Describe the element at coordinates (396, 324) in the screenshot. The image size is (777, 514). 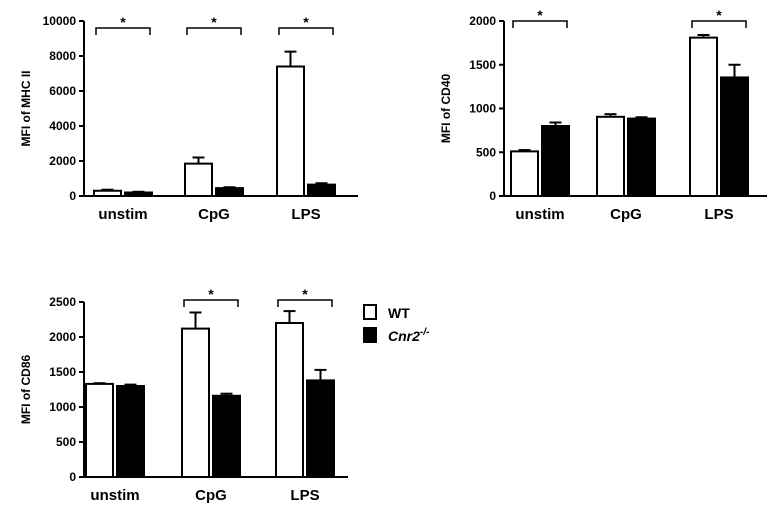
I see `legend: WT Cnr2-/-` at that location.